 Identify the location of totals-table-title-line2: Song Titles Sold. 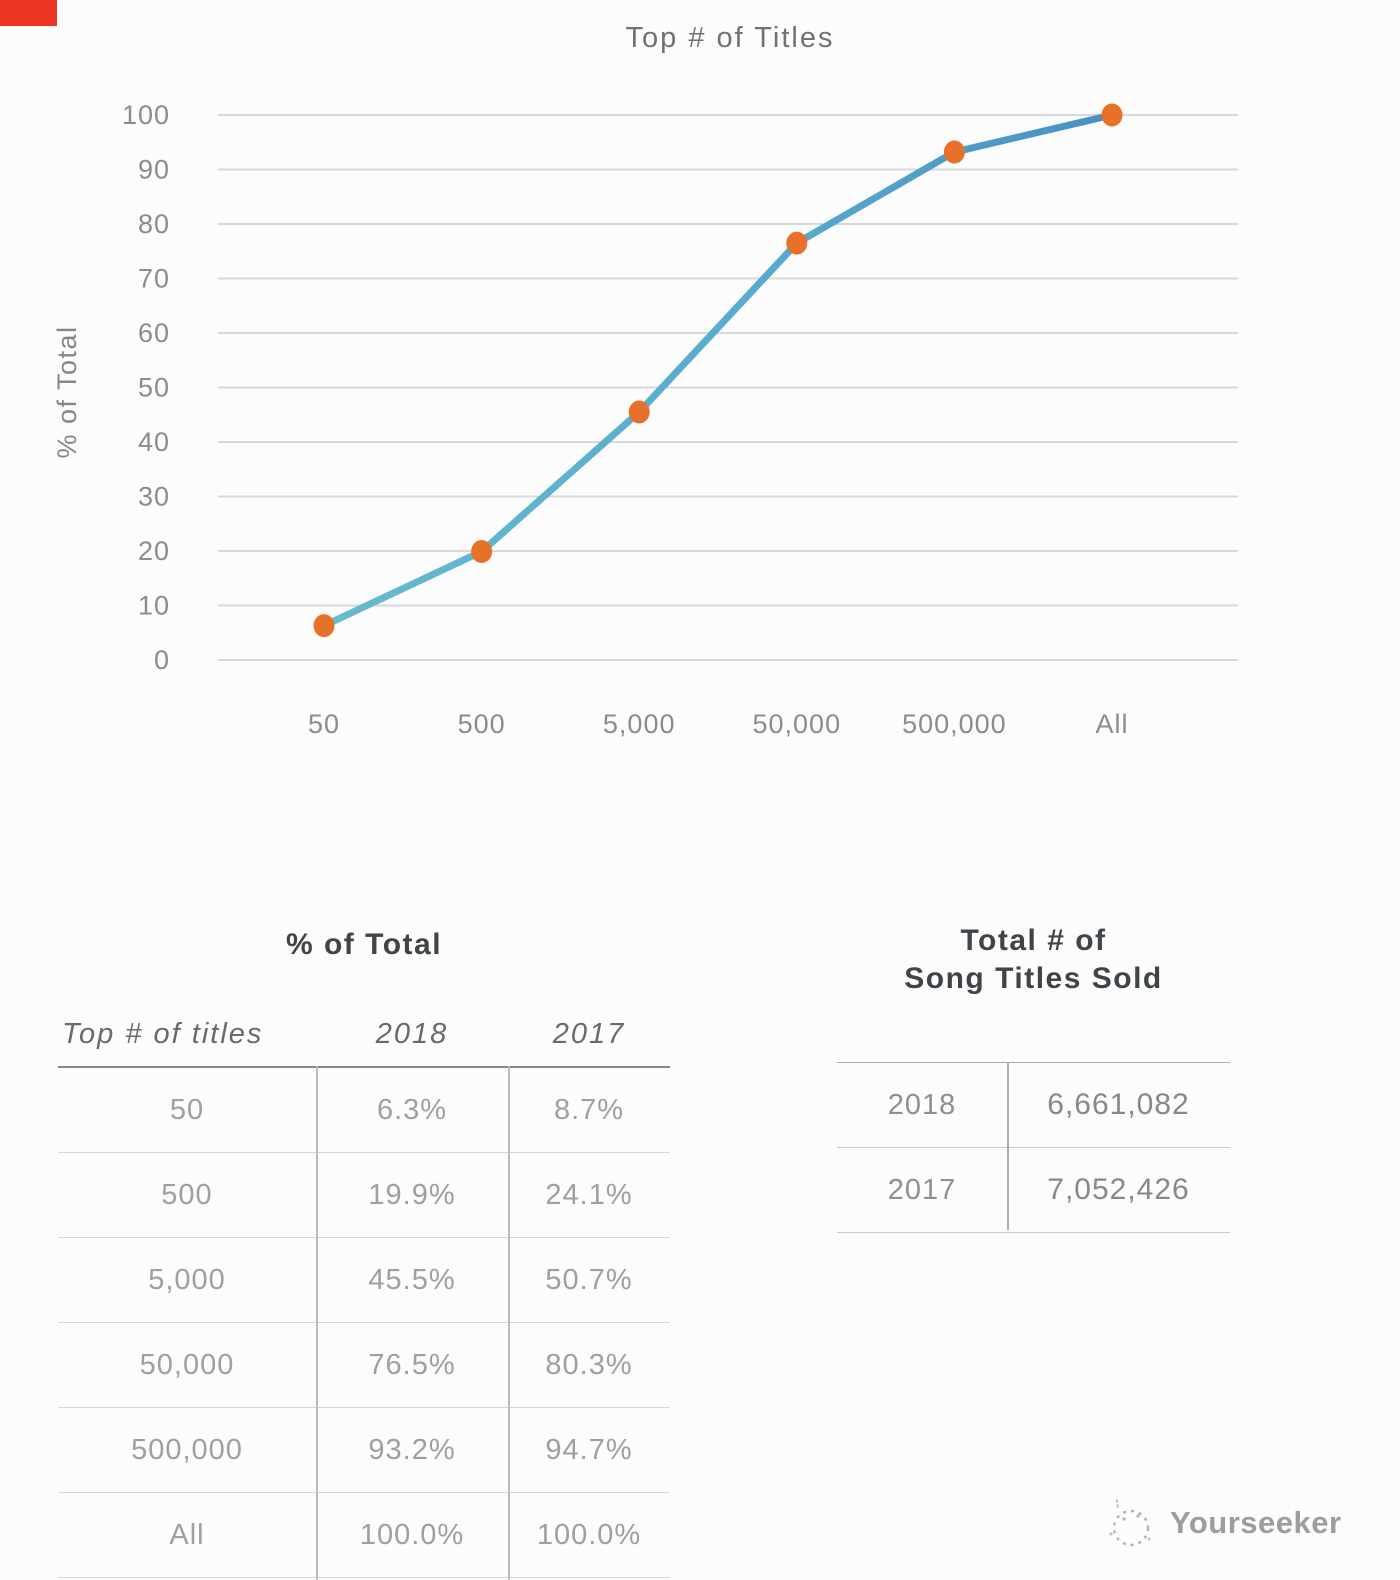
(1033, 978).